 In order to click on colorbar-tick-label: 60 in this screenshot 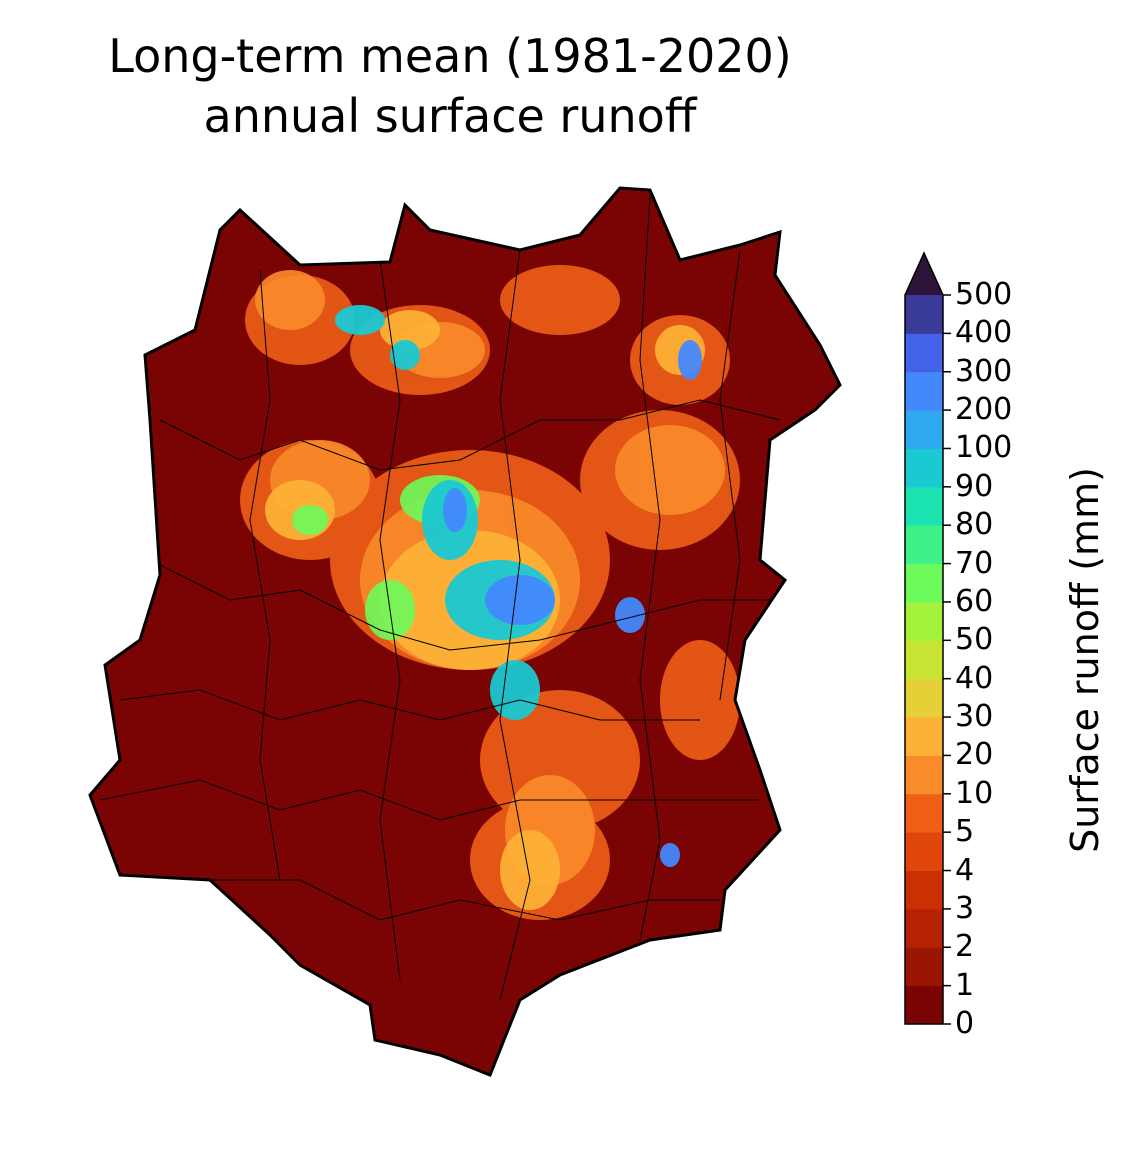, I will do `click(974, 601)`.